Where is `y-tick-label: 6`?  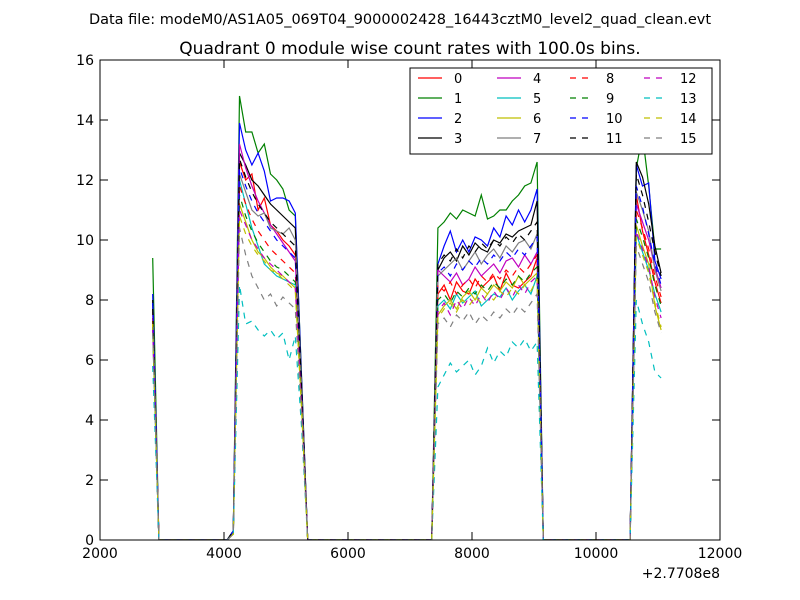 y-tick-label: 6 is located at coordinates (89, 361).